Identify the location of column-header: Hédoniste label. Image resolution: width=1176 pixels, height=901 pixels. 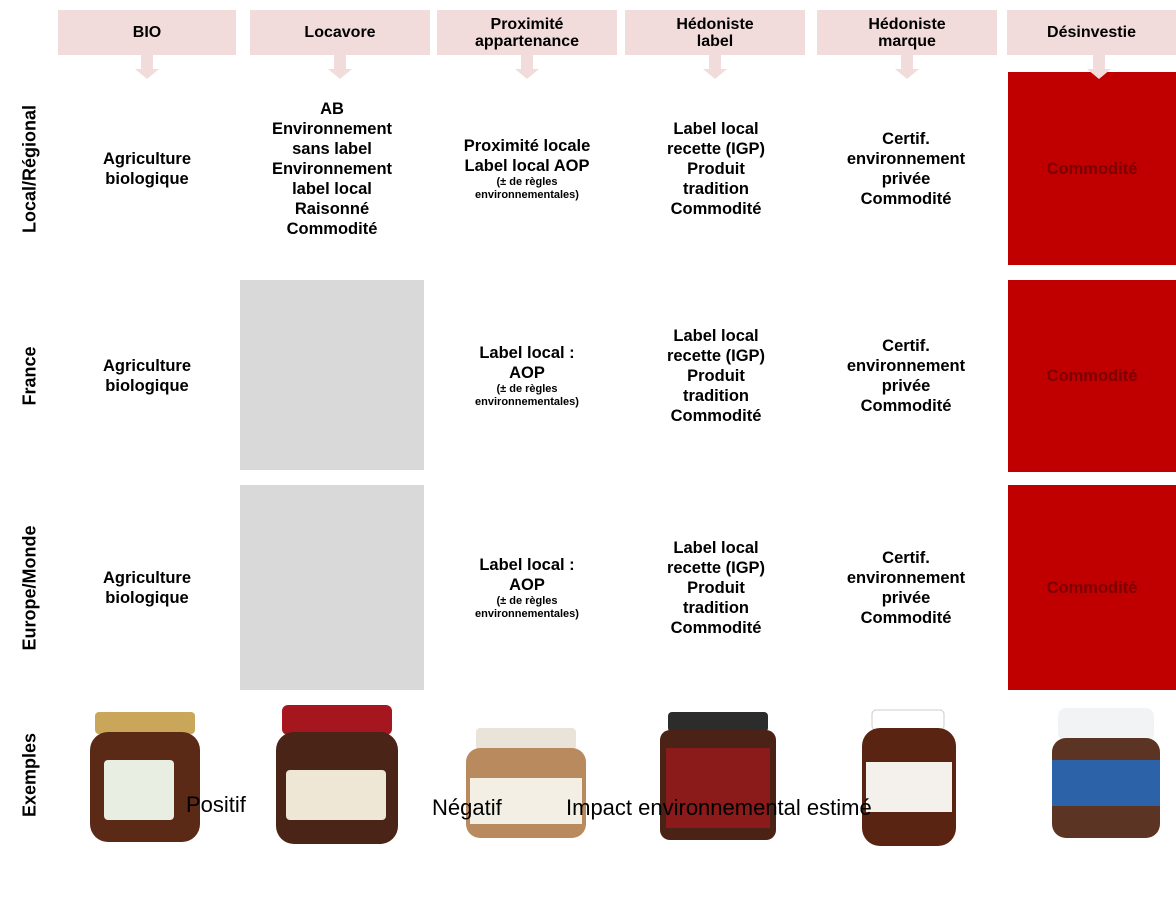
(715, 32).